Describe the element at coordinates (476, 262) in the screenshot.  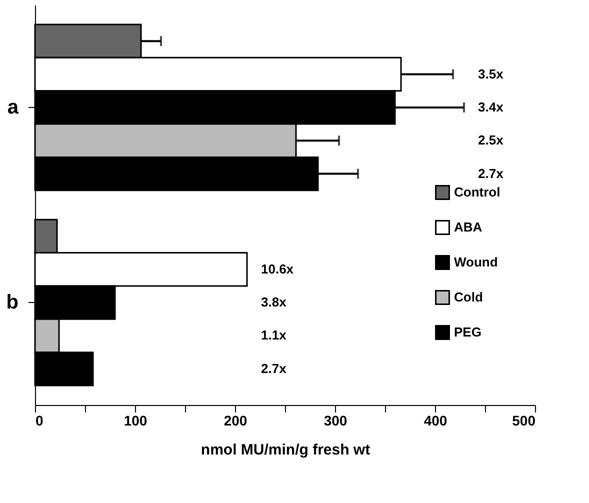
I see `legend-label: Wound` at that location.